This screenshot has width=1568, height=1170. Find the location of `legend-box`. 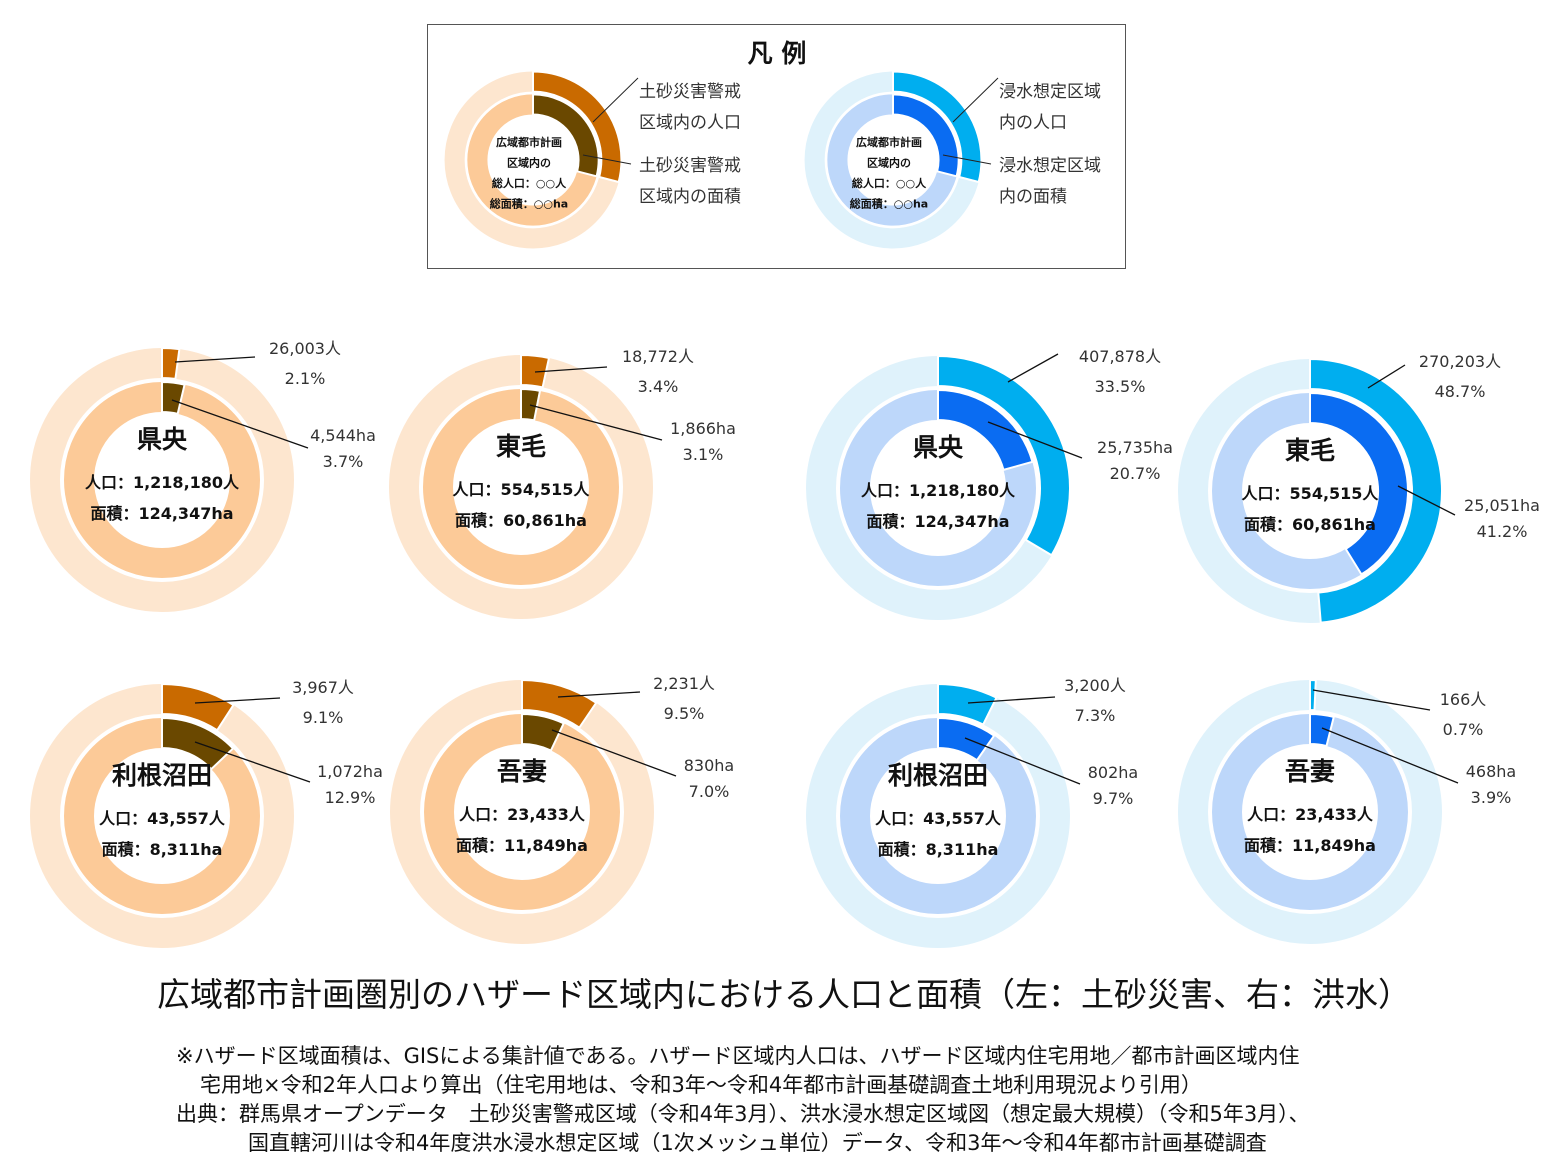

legend-box is located at coordinates (776, 146).